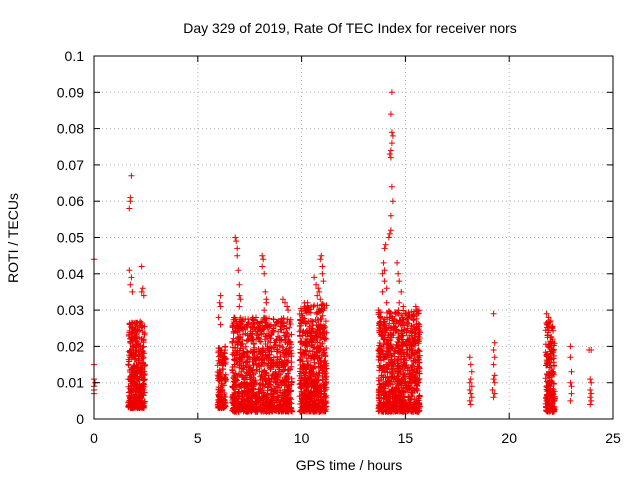  What do you see at coordinates (70, 129) in the screenshot?
I see `y-tick-label: 0.08` at bounding box center [70, 129].